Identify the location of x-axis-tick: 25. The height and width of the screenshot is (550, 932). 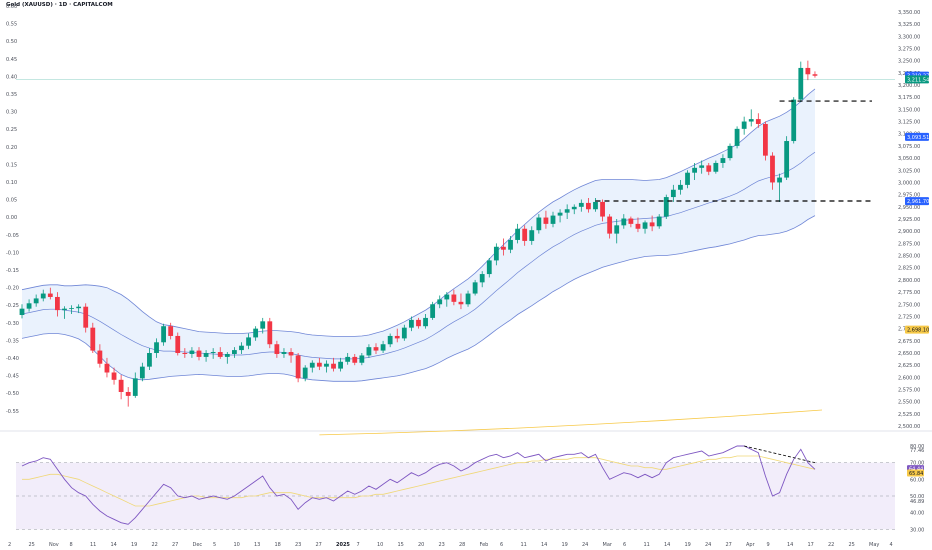
(852, 545).